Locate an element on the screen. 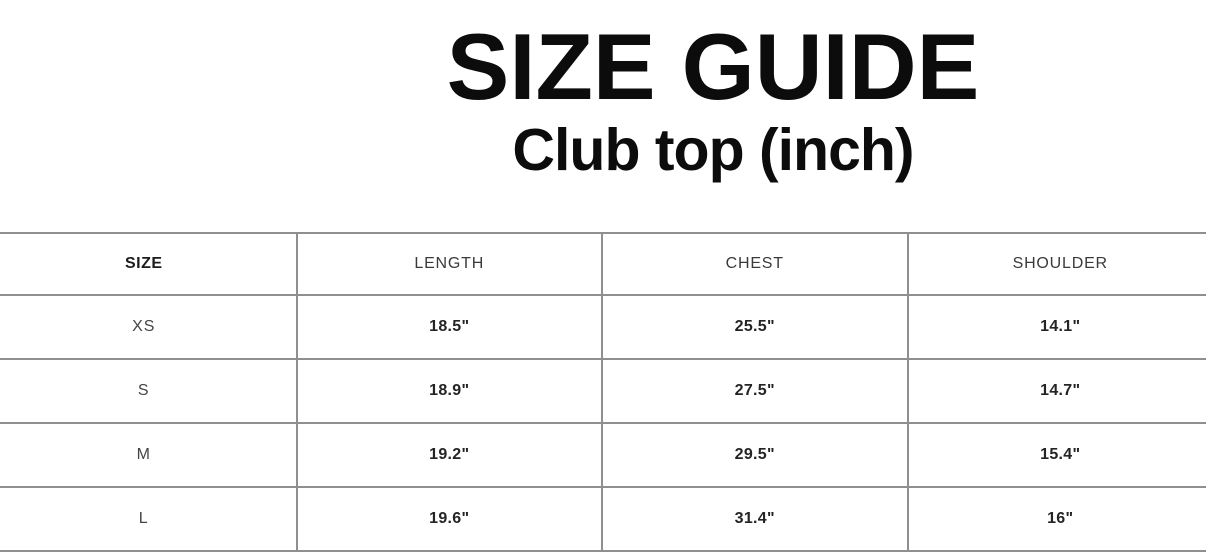 The width and height of the screenshot is (1206, 552). chest-cell: 31.4" is located at coordinates (755, 519).